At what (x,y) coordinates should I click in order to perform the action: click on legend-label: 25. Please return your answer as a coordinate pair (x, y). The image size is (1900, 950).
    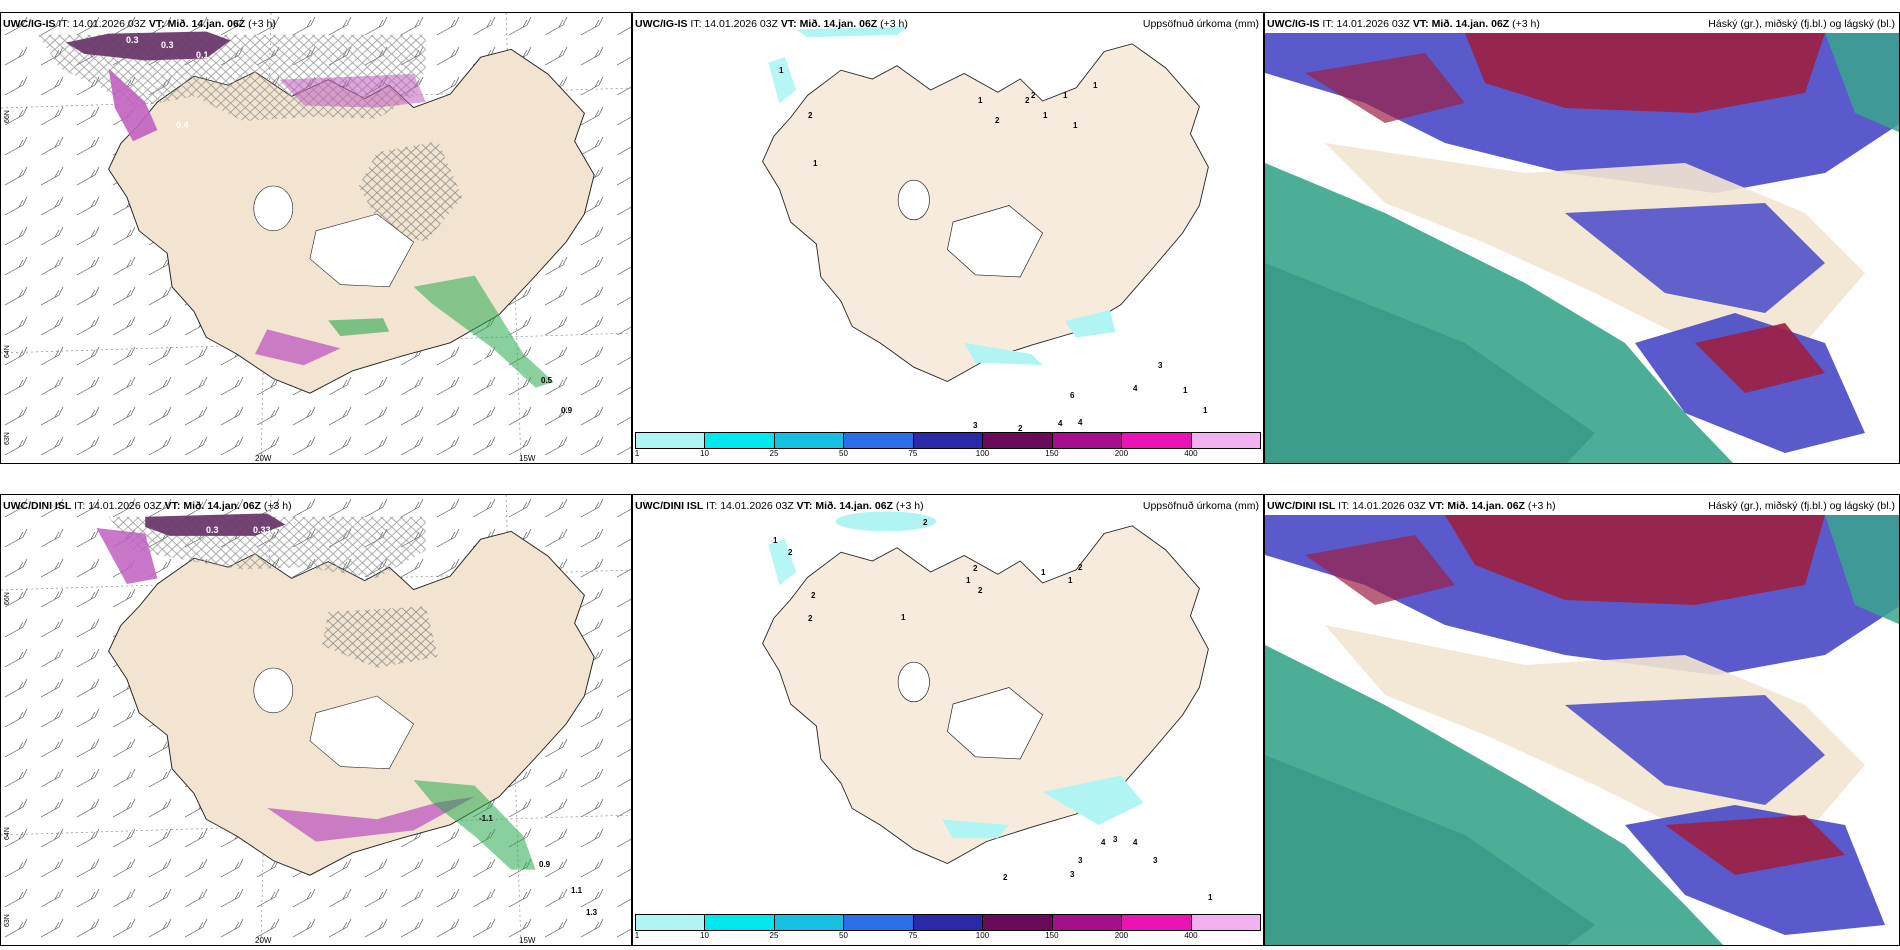
    Looking at the image, I should click on (774, 935).